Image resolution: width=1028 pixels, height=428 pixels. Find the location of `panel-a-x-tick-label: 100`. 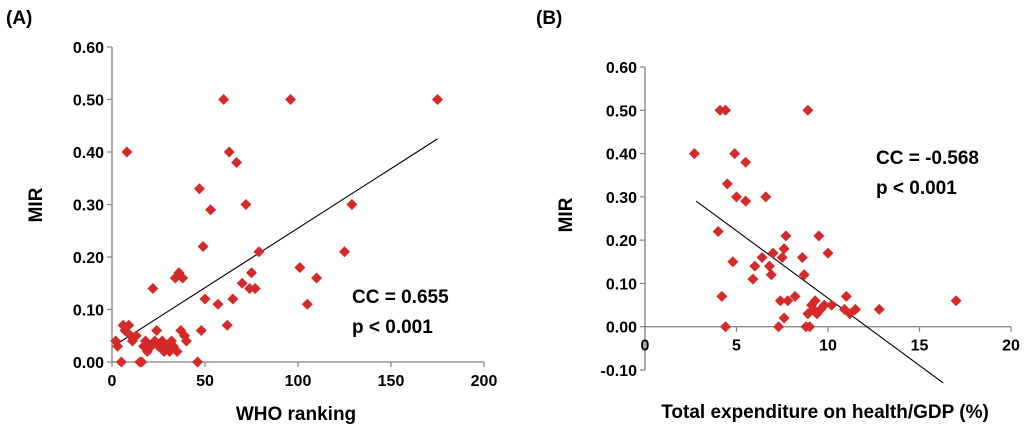

panel-a-x-tick-label: 100 is located at coordinates (298, 381).